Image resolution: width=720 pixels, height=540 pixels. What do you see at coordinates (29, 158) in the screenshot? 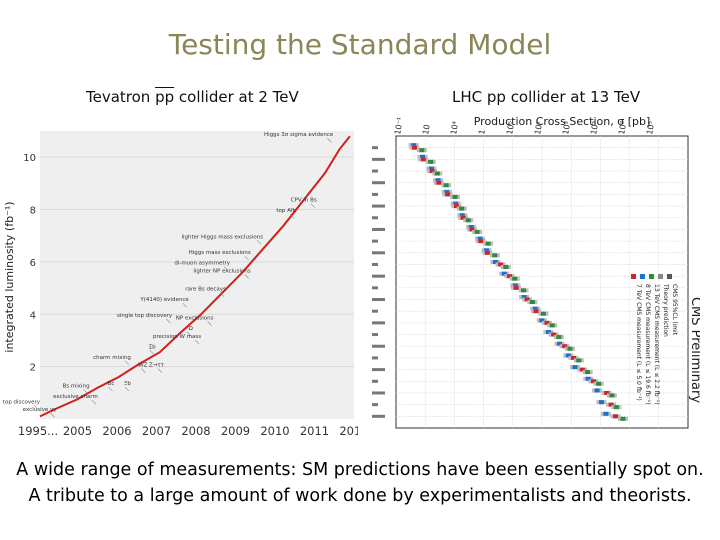
I see `lumi-y-tick-label: 10` at bounding box center [29, 158].